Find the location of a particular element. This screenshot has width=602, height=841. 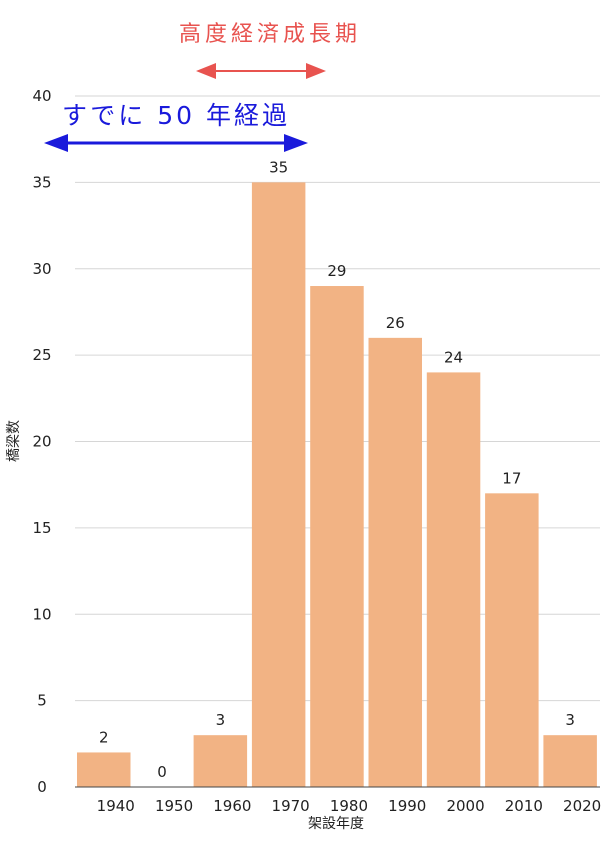

x-tick-label-2020: 2020 is located at coordinates (582, 806).